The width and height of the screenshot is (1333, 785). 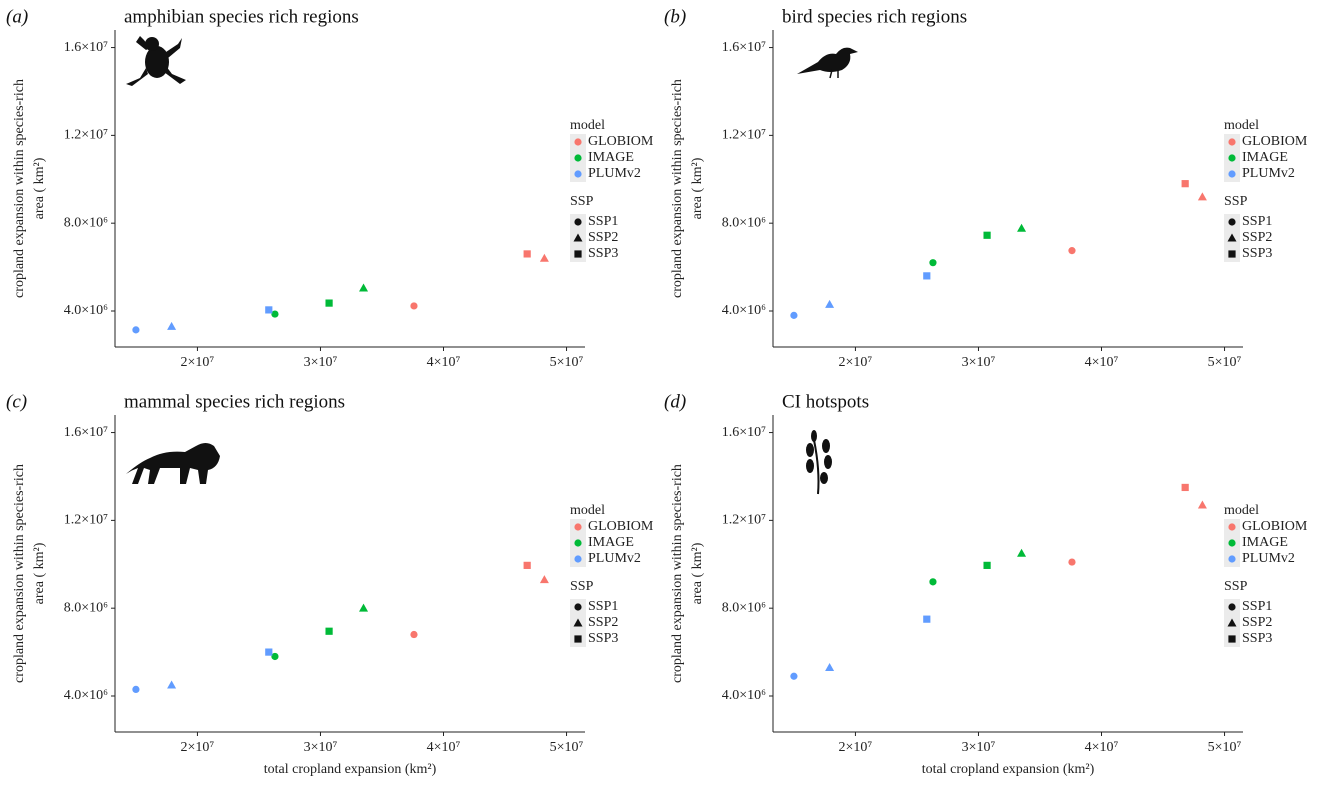 What do you see at coordinates (675, 16) in the screenshot?
I see `panel-label: (b)` at bounding box center [675, 16].